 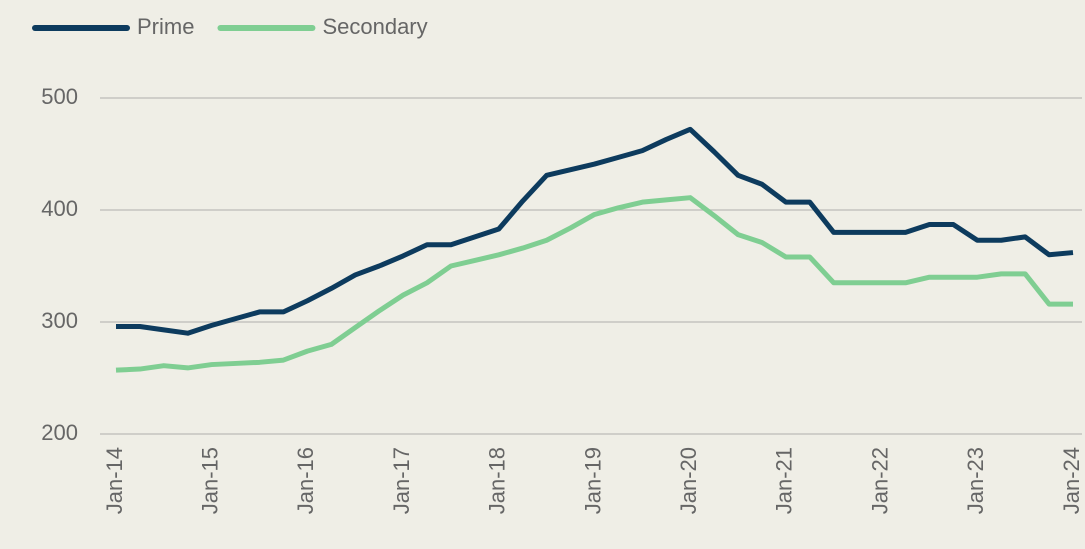 What do you see at coordinates (879, 480) in the screenshot?
I see `x-tick-label: Jan-22` at bounding box center [879, 480].